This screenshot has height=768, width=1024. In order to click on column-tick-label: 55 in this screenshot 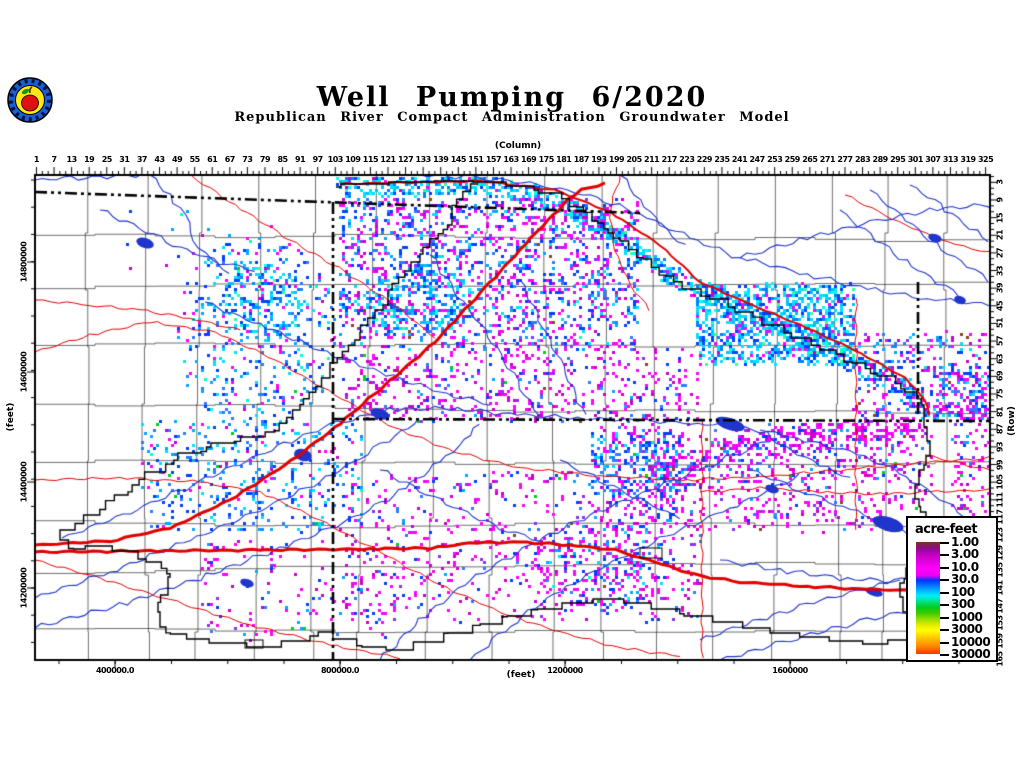, I will do `click(195, 159)`.